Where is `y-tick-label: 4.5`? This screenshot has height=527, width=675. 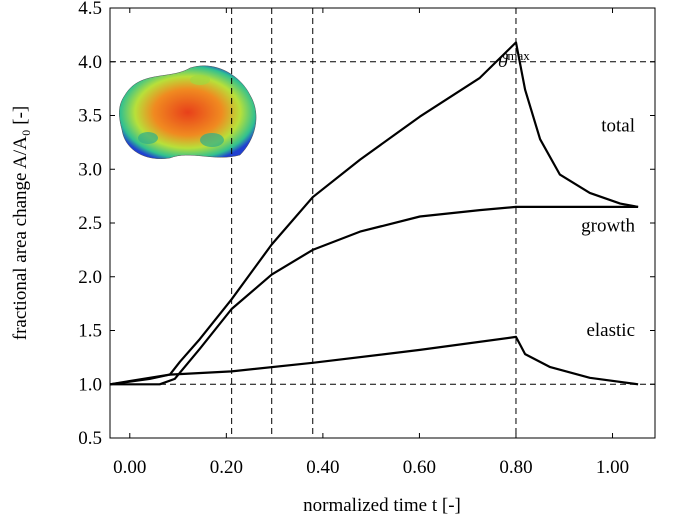 y-tick-label: 4.5 is located at coordinates (90, 9).